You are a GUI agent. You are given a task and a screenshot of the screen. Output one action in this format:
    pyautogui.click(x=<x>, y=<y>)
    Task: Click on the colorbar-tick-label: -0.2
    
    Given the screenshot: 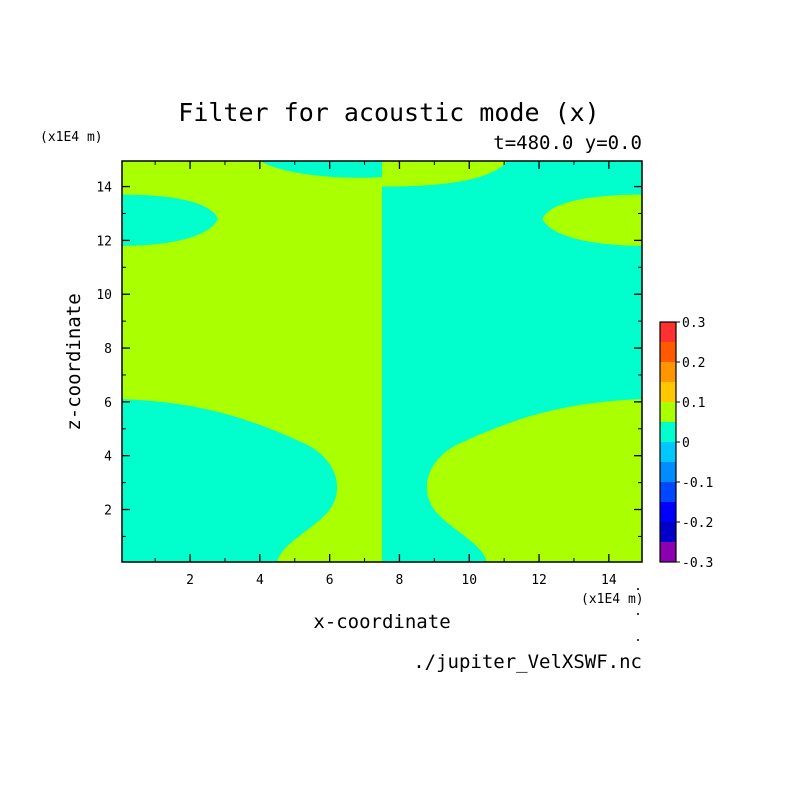 What is the action you would take?
    pyautogui.click(x=697, y=523)
    